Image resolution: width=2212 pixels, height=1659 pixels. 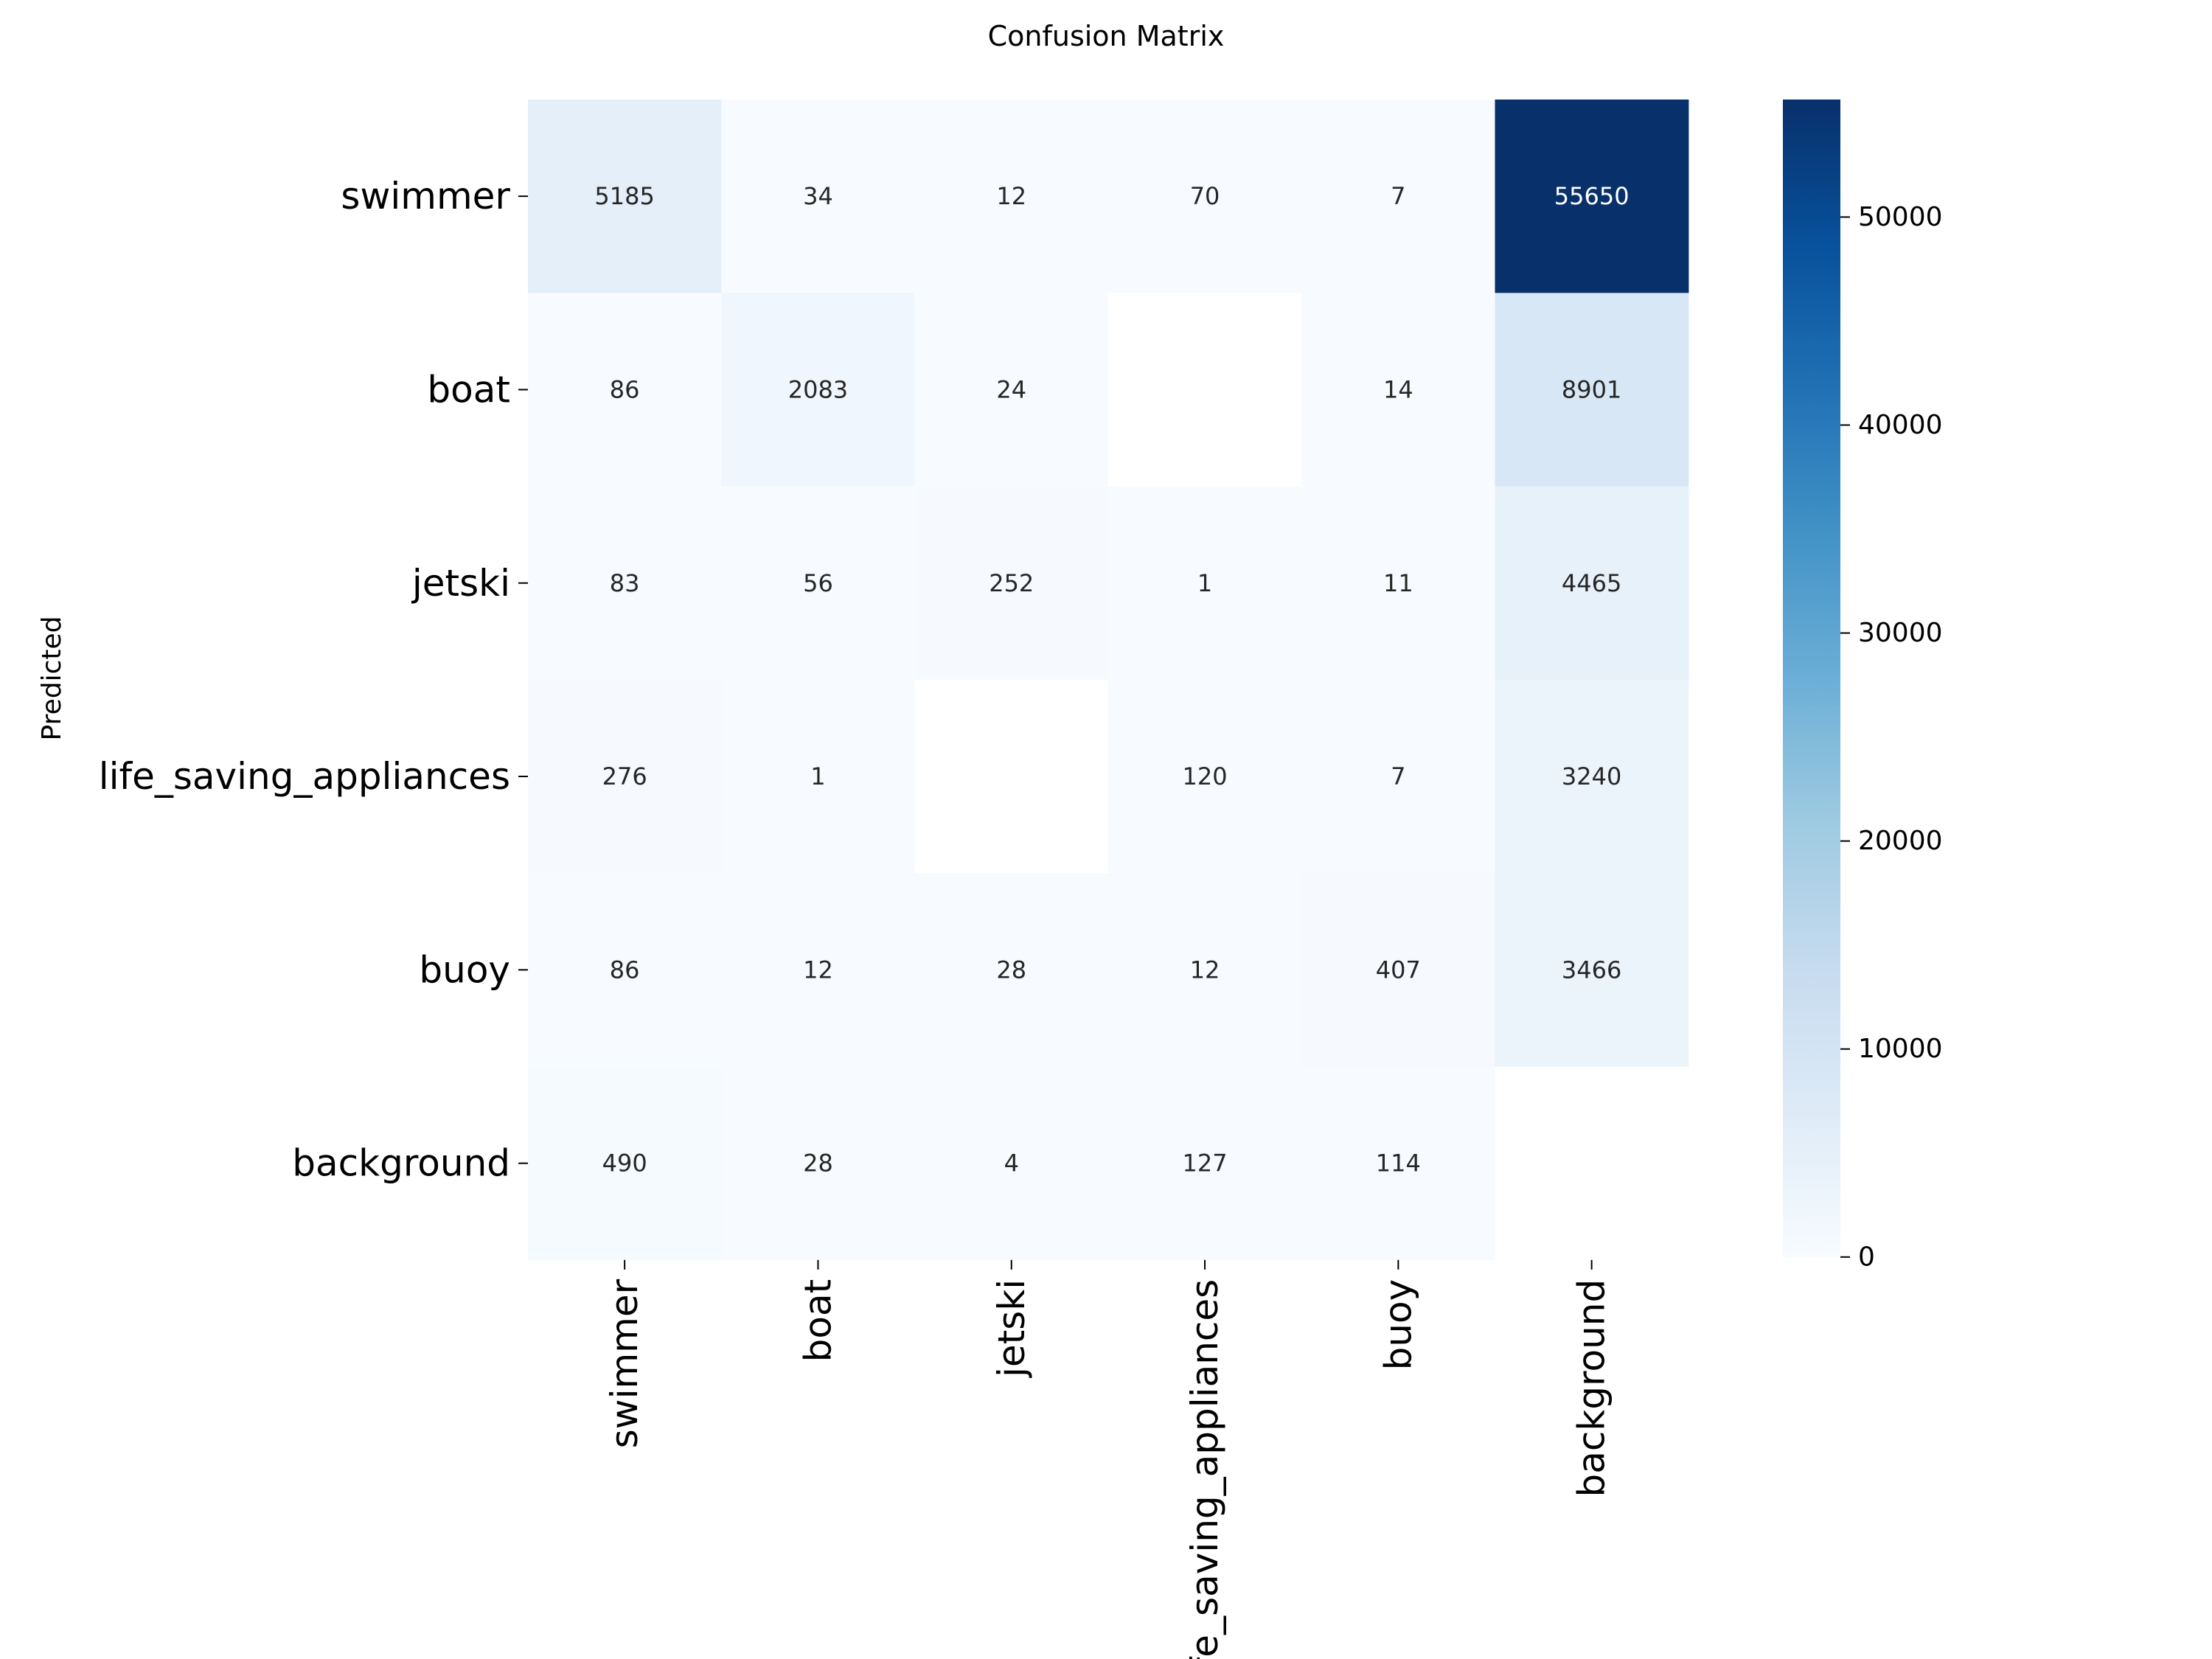 I want to click on colorbar-tick-label: 10000, so click(x=1900, y=1049).